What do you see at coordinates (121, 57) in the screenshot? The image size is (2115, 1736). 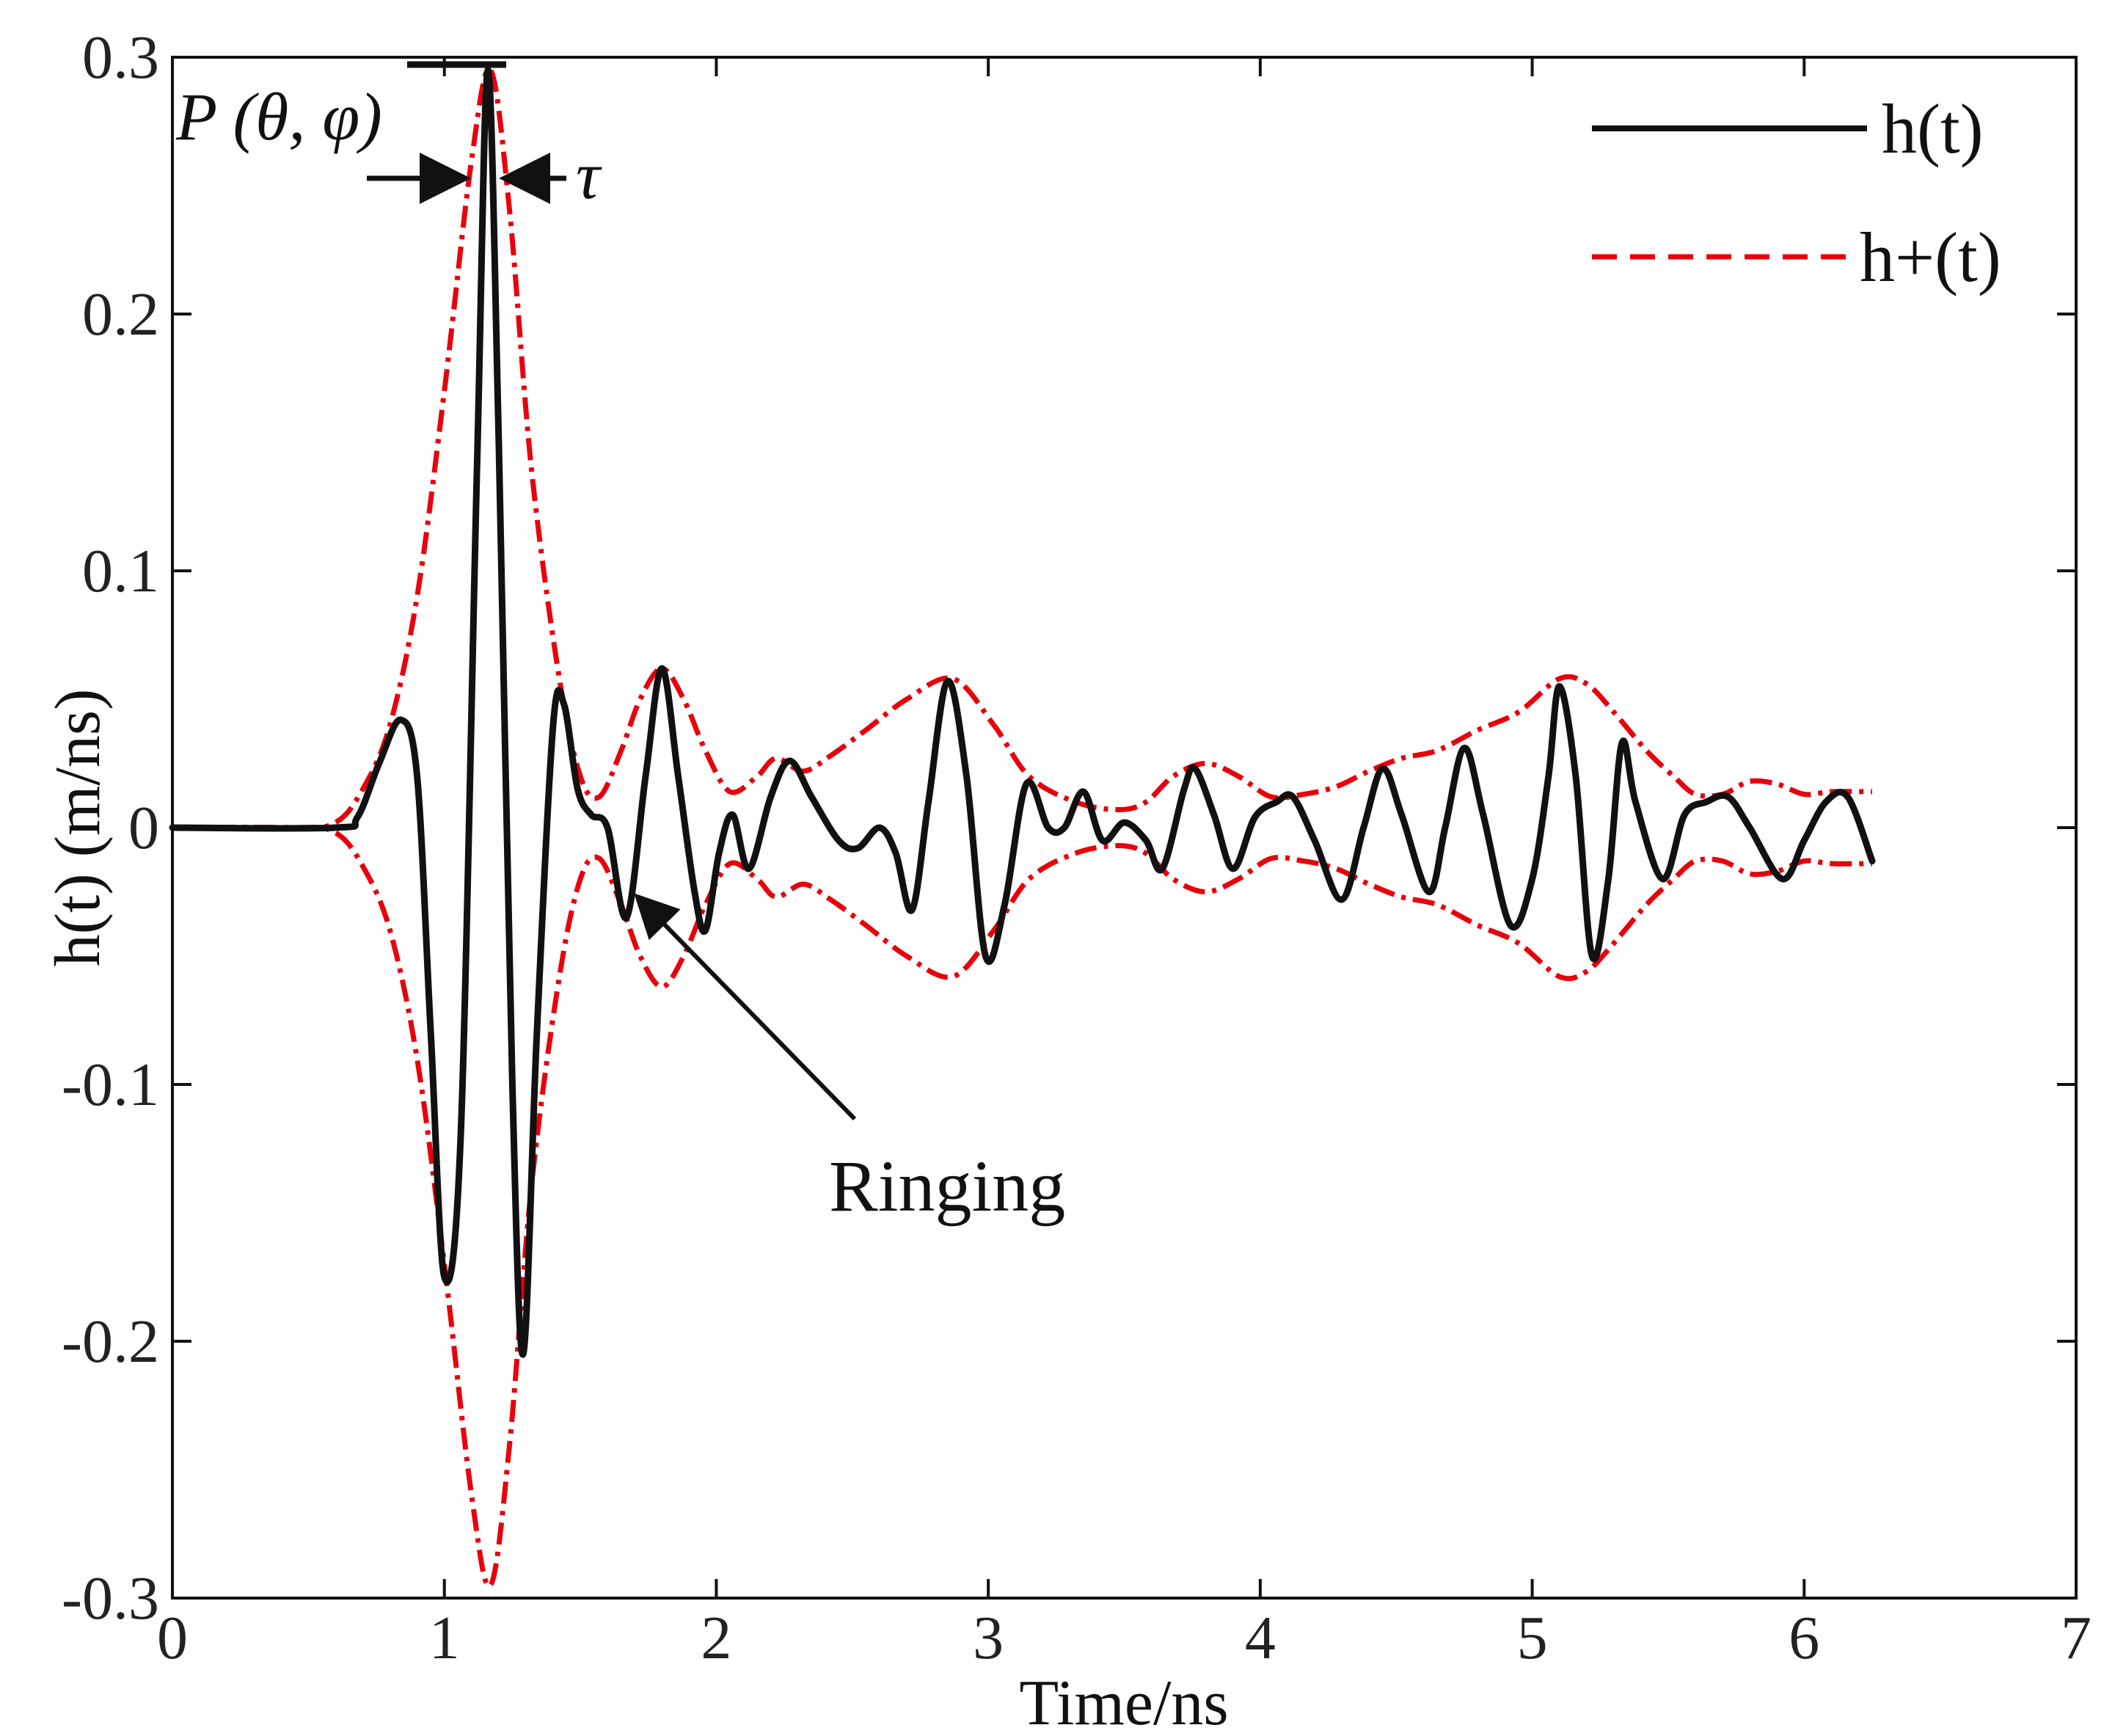 I see `y-tick-label: 0.3` at bounding box center [121, 57].